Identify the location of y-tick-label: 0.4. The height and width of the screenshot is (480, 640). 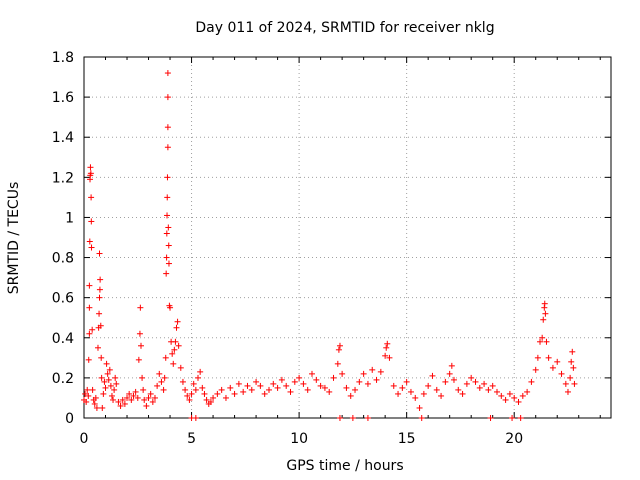
(63, 339).